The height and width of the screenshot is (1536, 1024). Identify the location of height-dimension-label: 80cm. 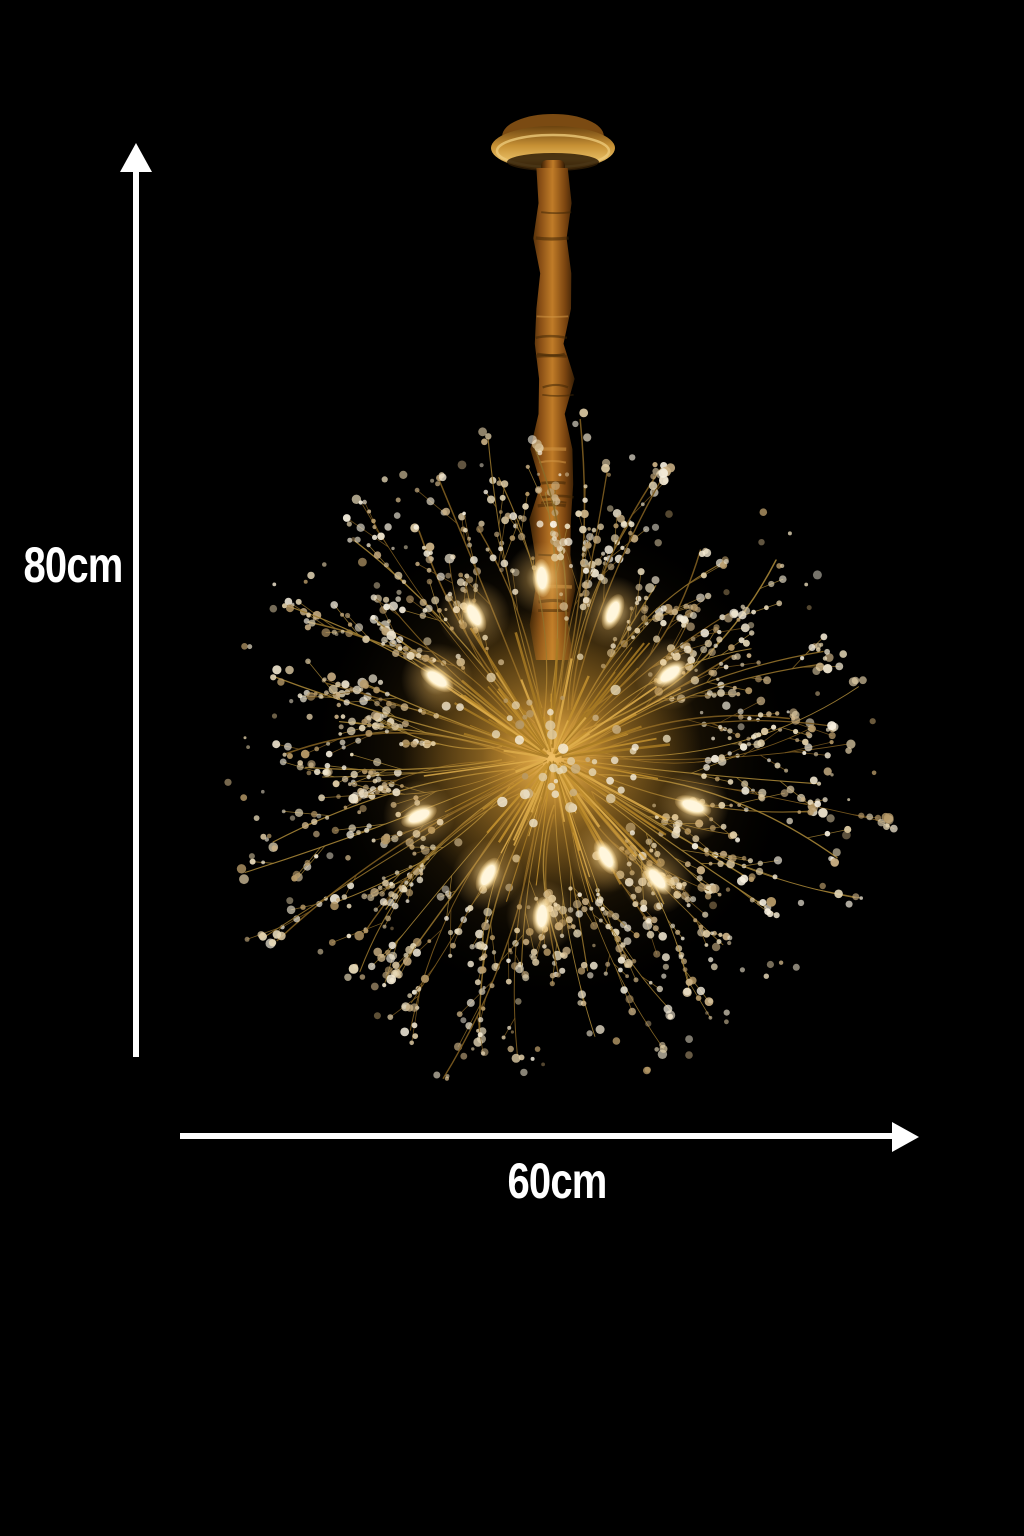
(73, 565).